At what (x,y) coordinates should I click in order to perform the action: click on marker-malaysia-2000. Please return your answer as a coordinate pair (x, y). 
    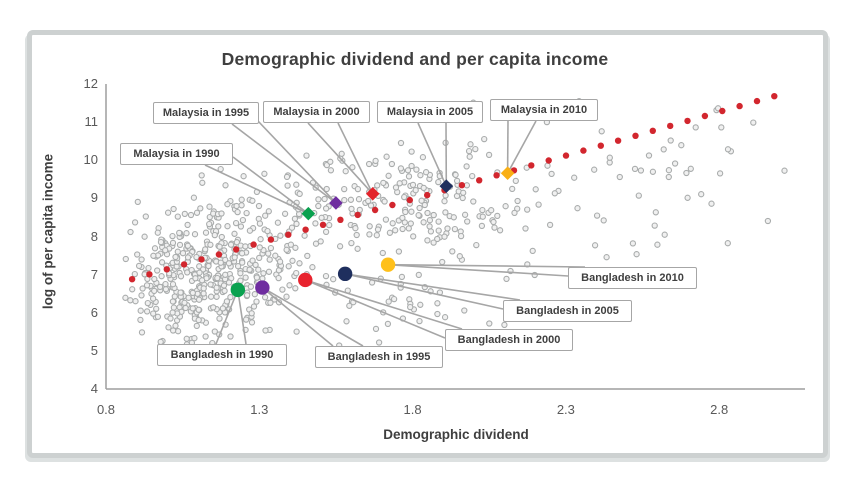
    Looking at the image, I should click on (372, 194).